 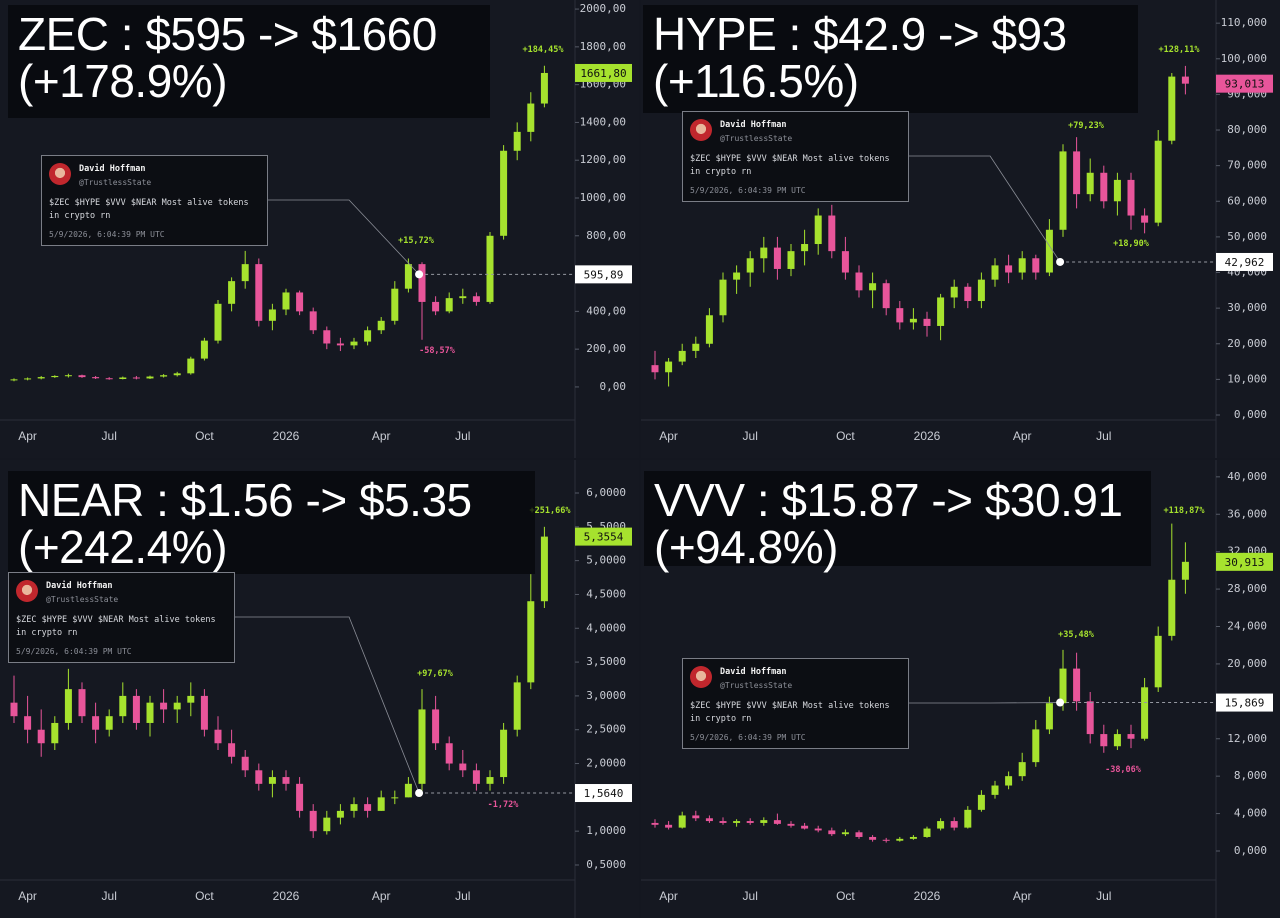 What do you see at coordinates (606, 627) in the screenshot?
I see `y-tick-label: 4,0000` at bounding box center [606, 627].